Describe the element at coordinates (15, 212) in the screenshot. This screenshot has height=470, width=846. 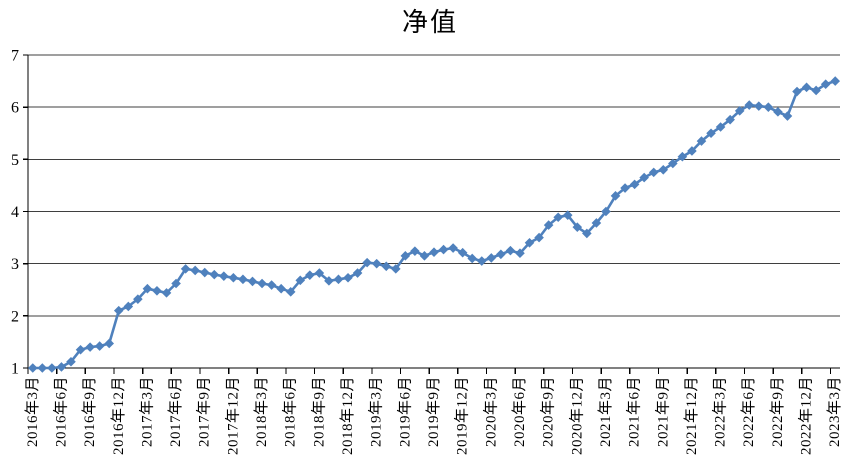
I see `y-tick-label: 4` at that location.